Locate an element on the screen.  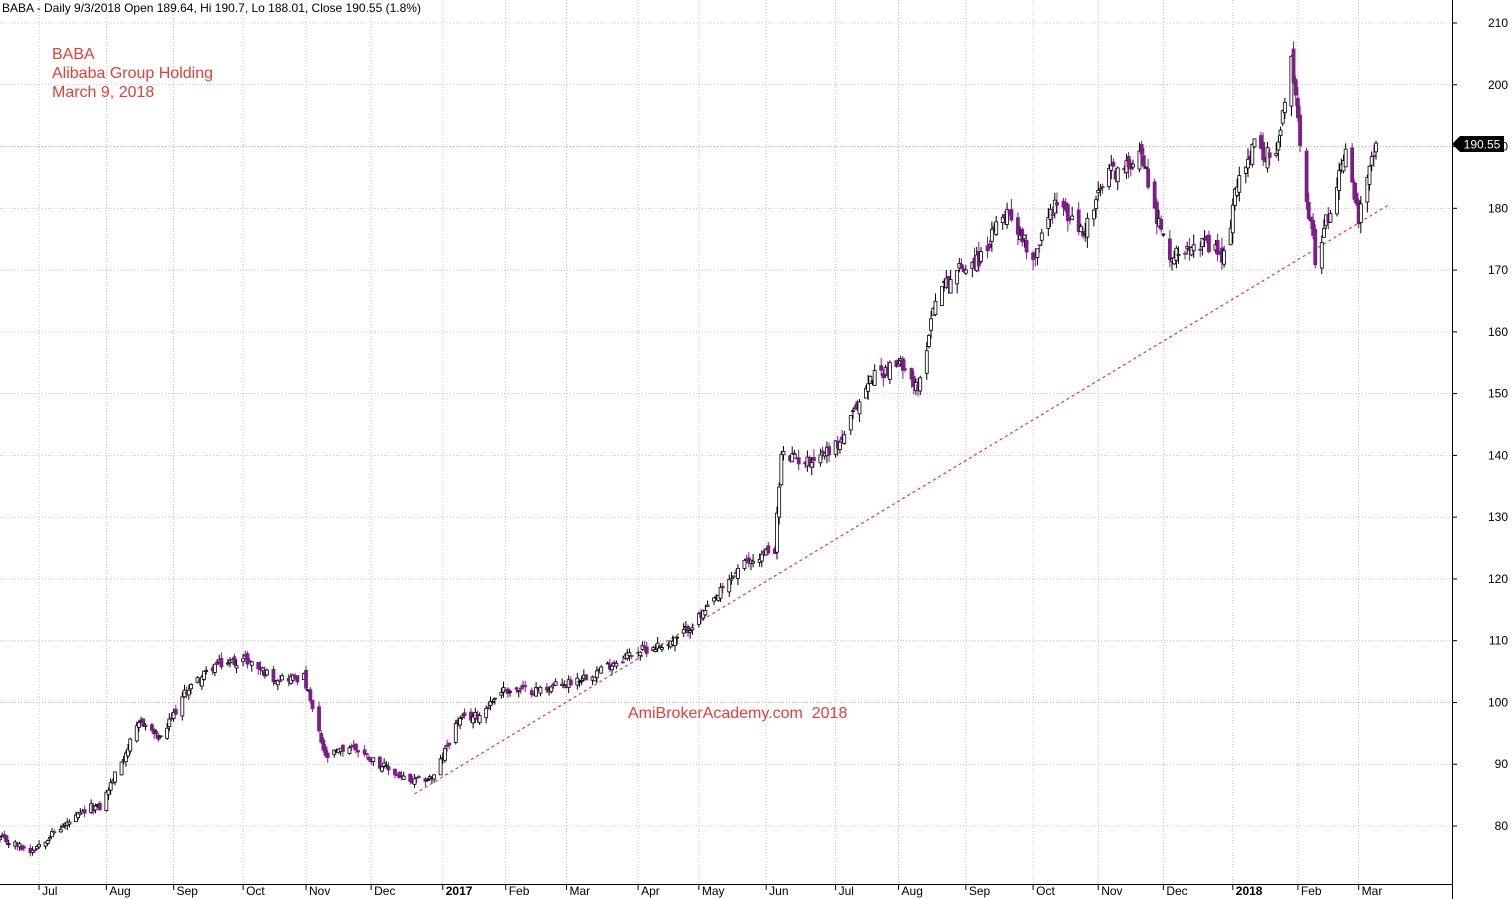
y-tick-label: 150 is located at coordinates (1498, 394).